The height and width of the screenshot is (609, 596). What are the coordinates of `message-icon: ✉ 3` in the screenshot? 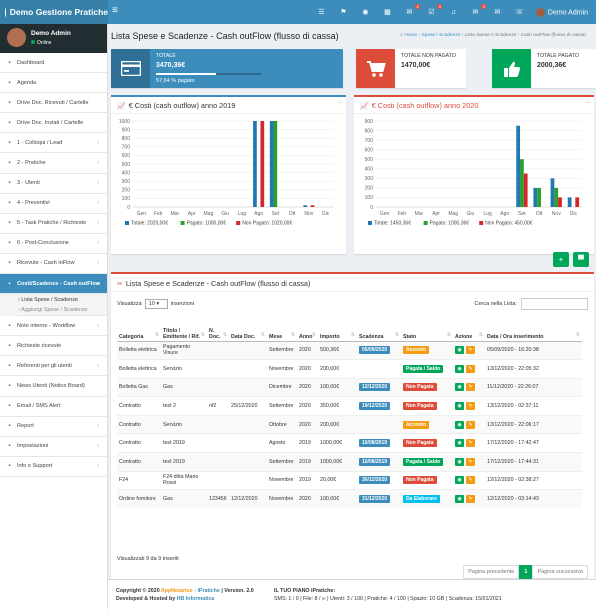 It's located at (479, 10).